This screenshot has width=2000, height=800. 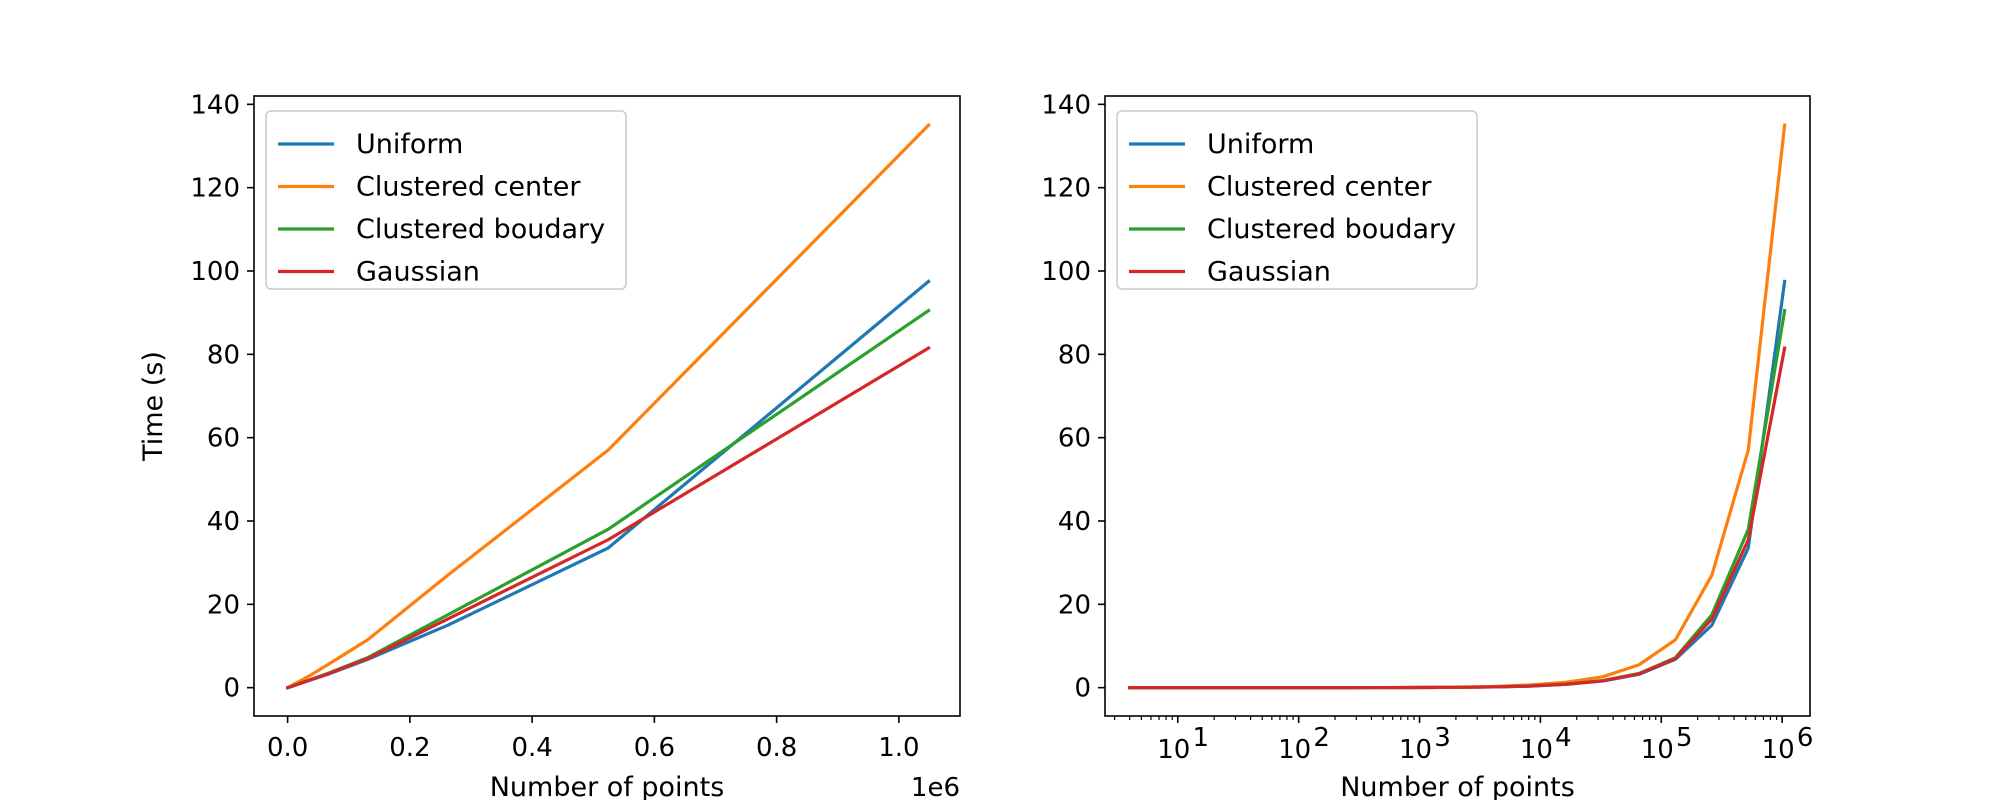 I want to click on x-tick-exponent: 4, so click(x=1563, y=738).